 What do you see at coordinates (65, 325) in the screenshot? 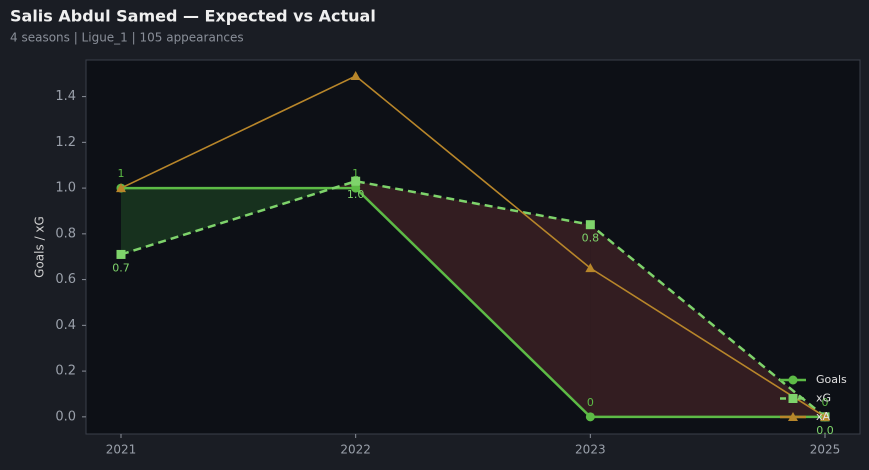
I see `y-tick-label: 0.4` at bounding box center [65, 325].